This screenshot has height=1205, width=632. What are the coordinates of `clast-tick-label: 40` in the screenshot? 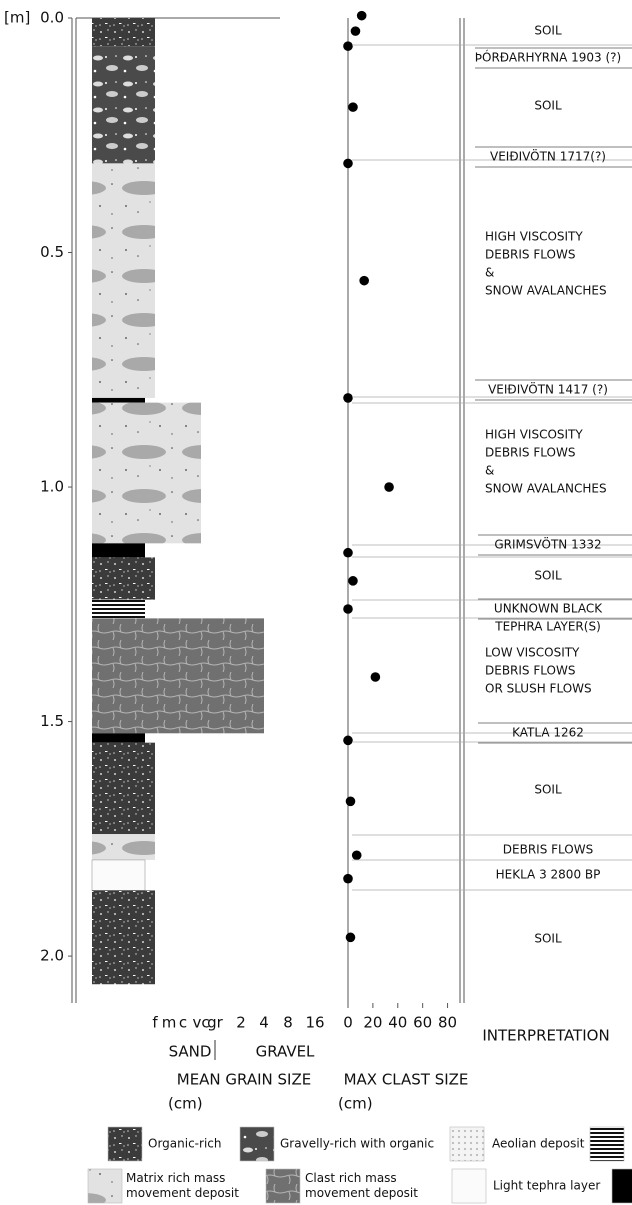 It's located at (397, 1023).